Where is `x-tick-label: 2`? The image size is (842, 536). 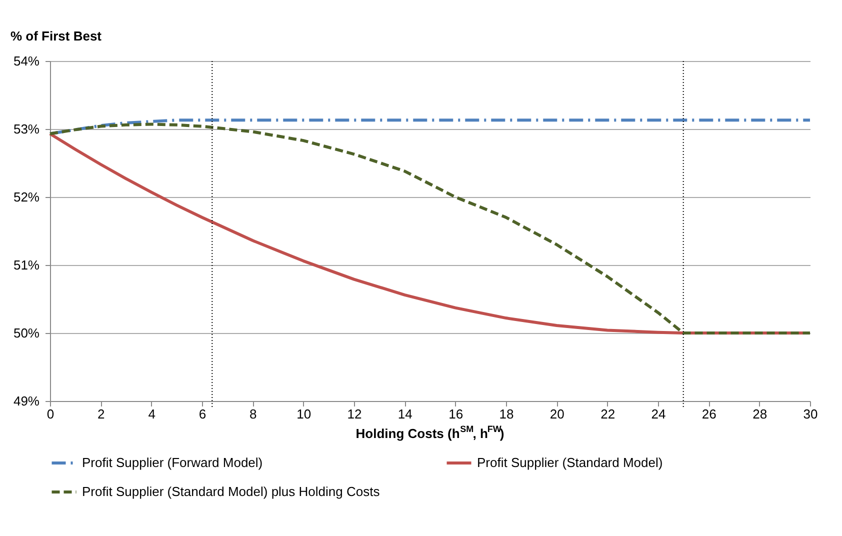 x-tick-label: 2 is located at coordinates (101, 414).